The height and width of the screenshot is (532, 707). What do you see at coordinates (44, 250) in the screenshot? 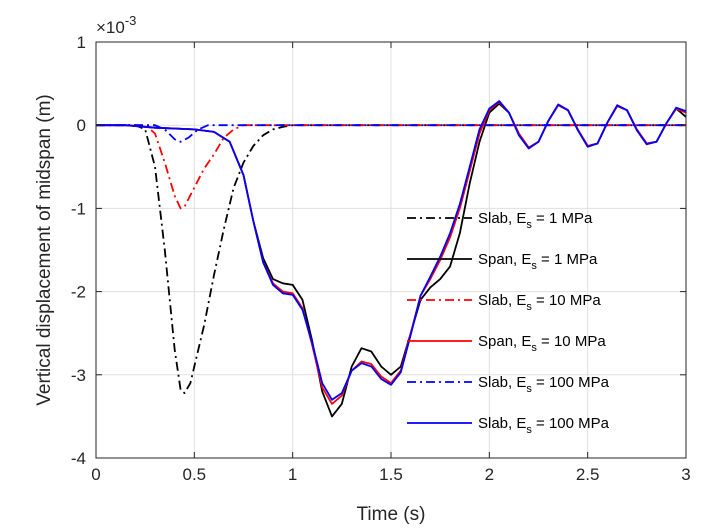
I see `y-axis-label: Vertical displacement of midspan (m)` at bounding box center [44, 250].